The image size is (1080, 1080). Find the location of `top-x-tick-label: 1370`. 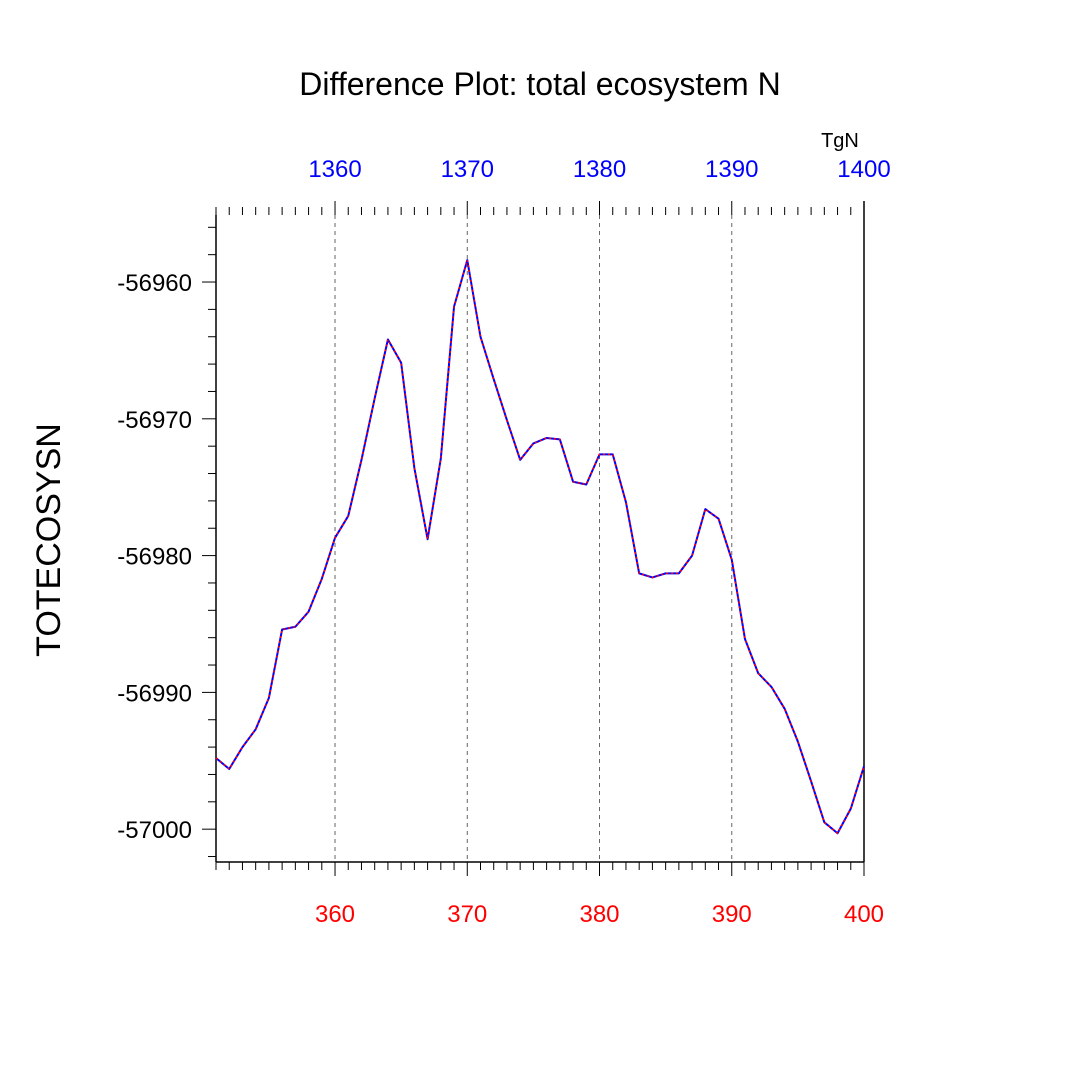

top-x-tick-label: 1370 is located at coordinates (467, 169).